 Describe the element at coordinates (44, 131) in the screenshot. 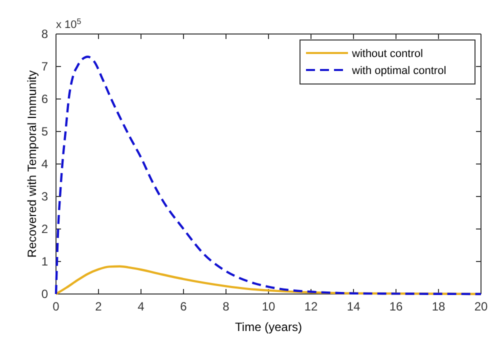

I see `y-tick-label: 5` at that location.